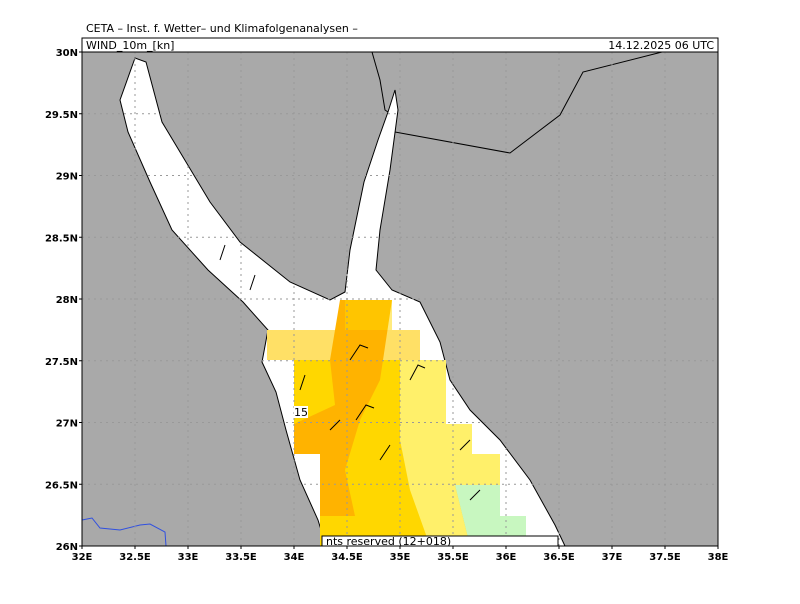 Image resolution: width=800 pixels, height=604 pixels. I want to click on lon-label: 34.5E, so click(347, 557).